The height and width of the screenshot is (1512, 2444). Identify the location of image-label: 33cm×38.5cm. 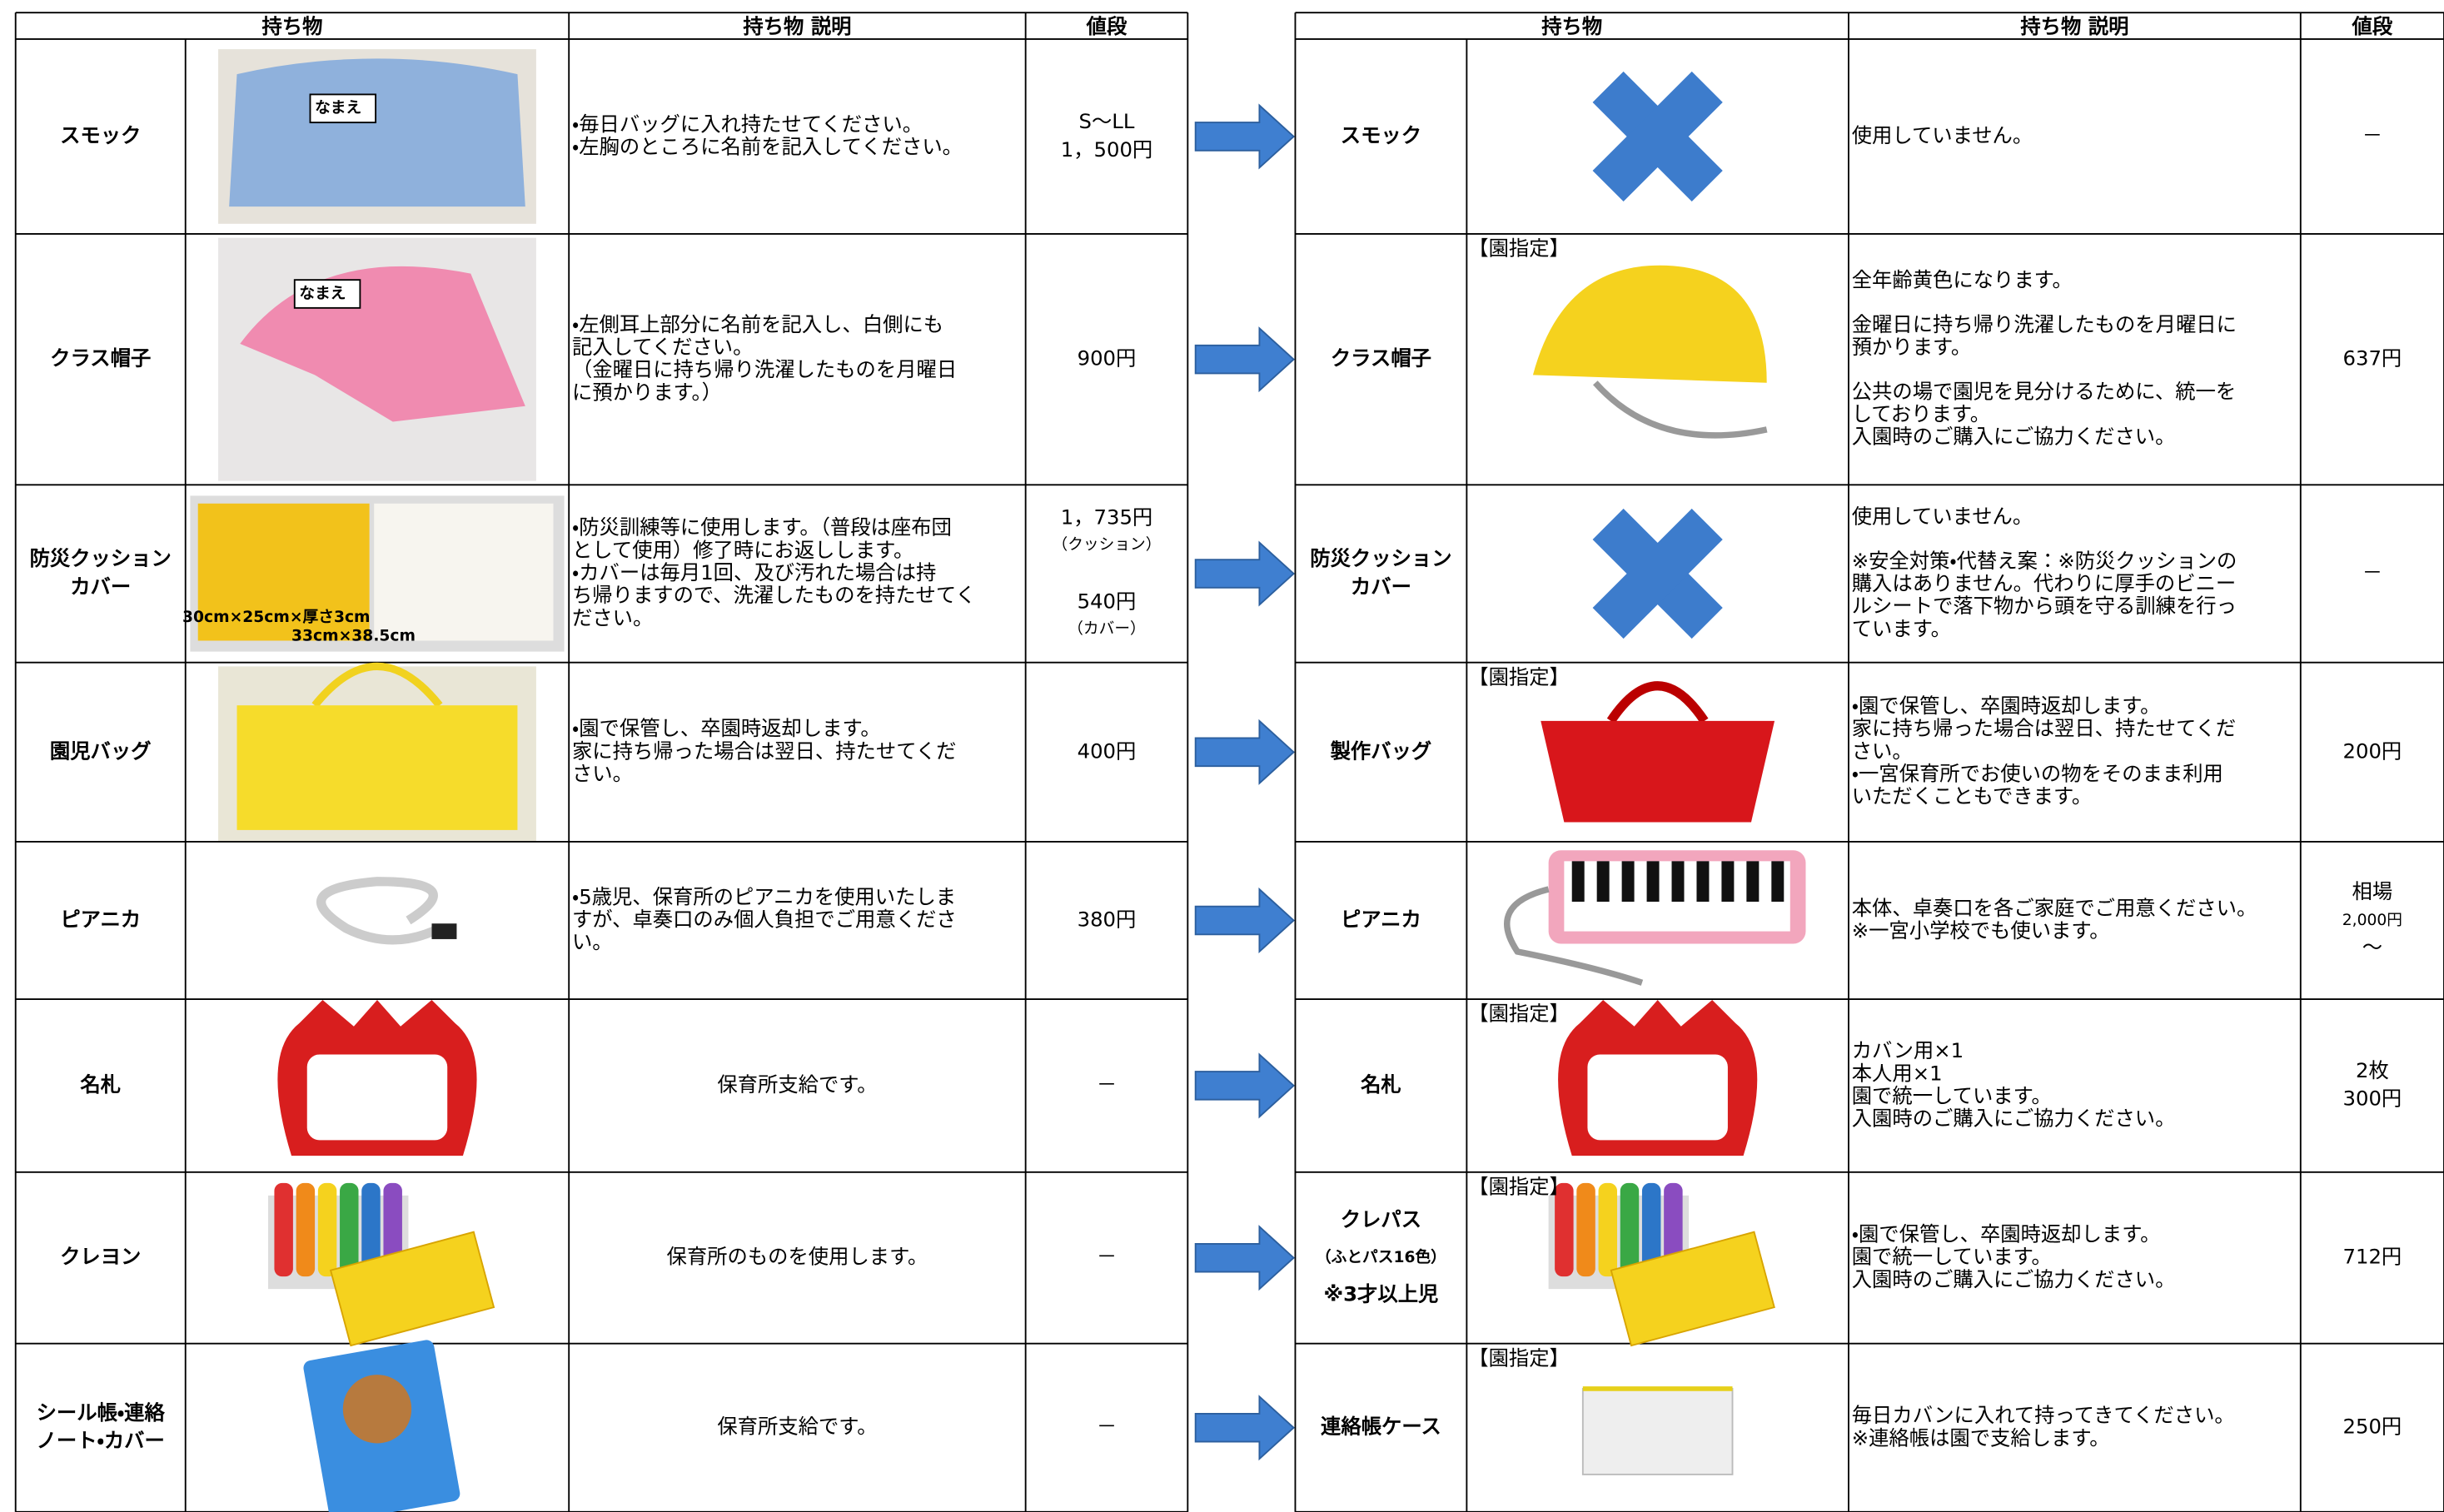
(354, 635).